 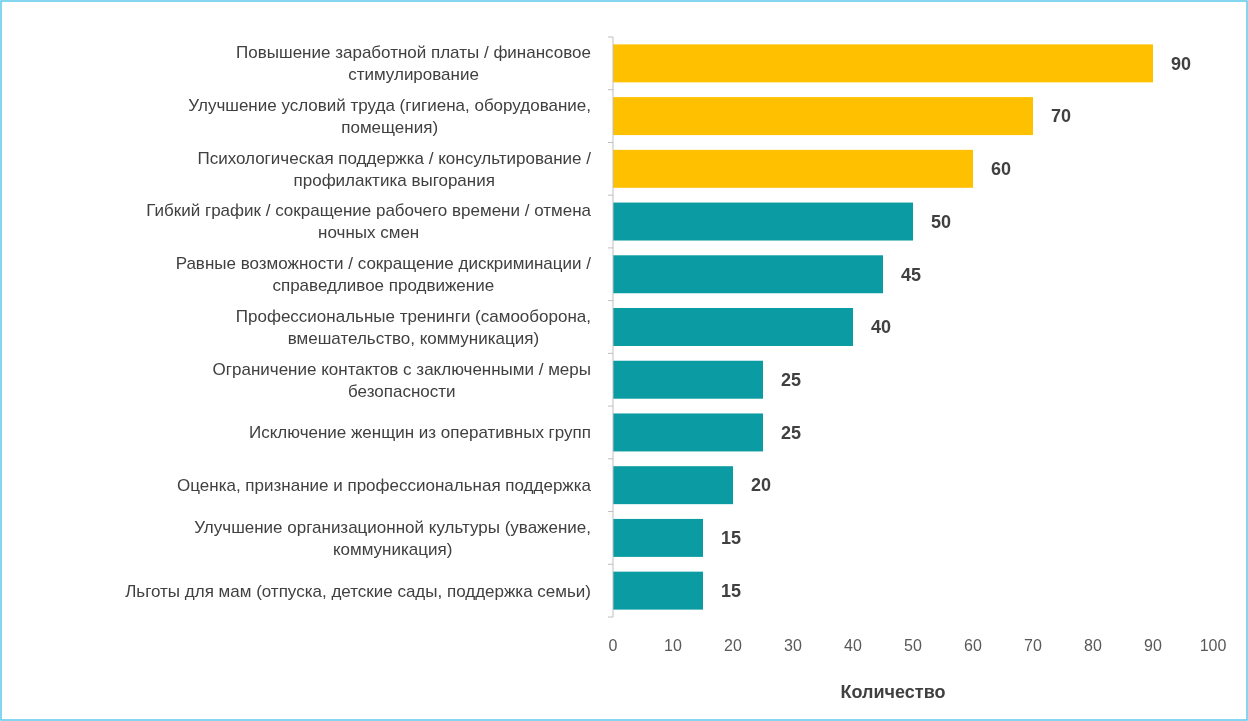 I want to click on y-tick-label: Улучшение организационной культуры (уважение, коммуникация), so click(x=393, y=538).